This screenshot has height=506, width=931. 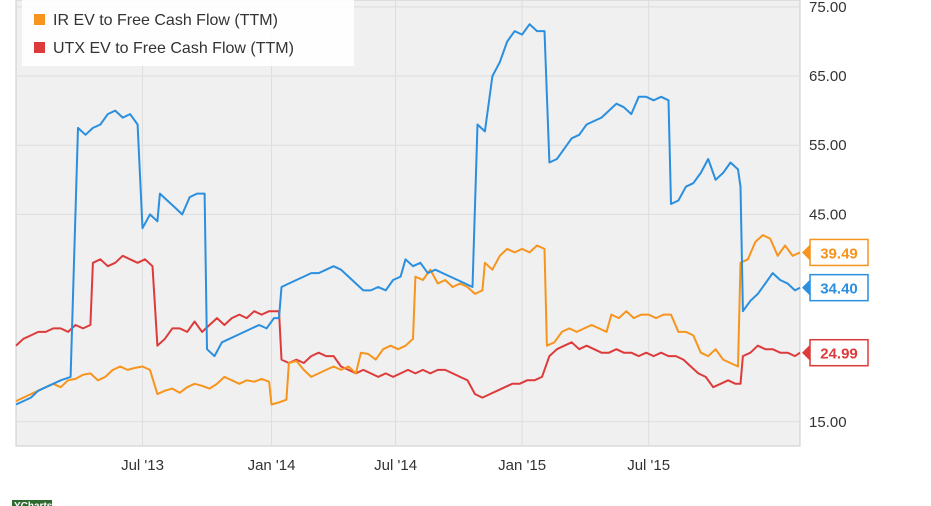 I want to click on end-label-2: 34.40, so click(x=835, y=287).